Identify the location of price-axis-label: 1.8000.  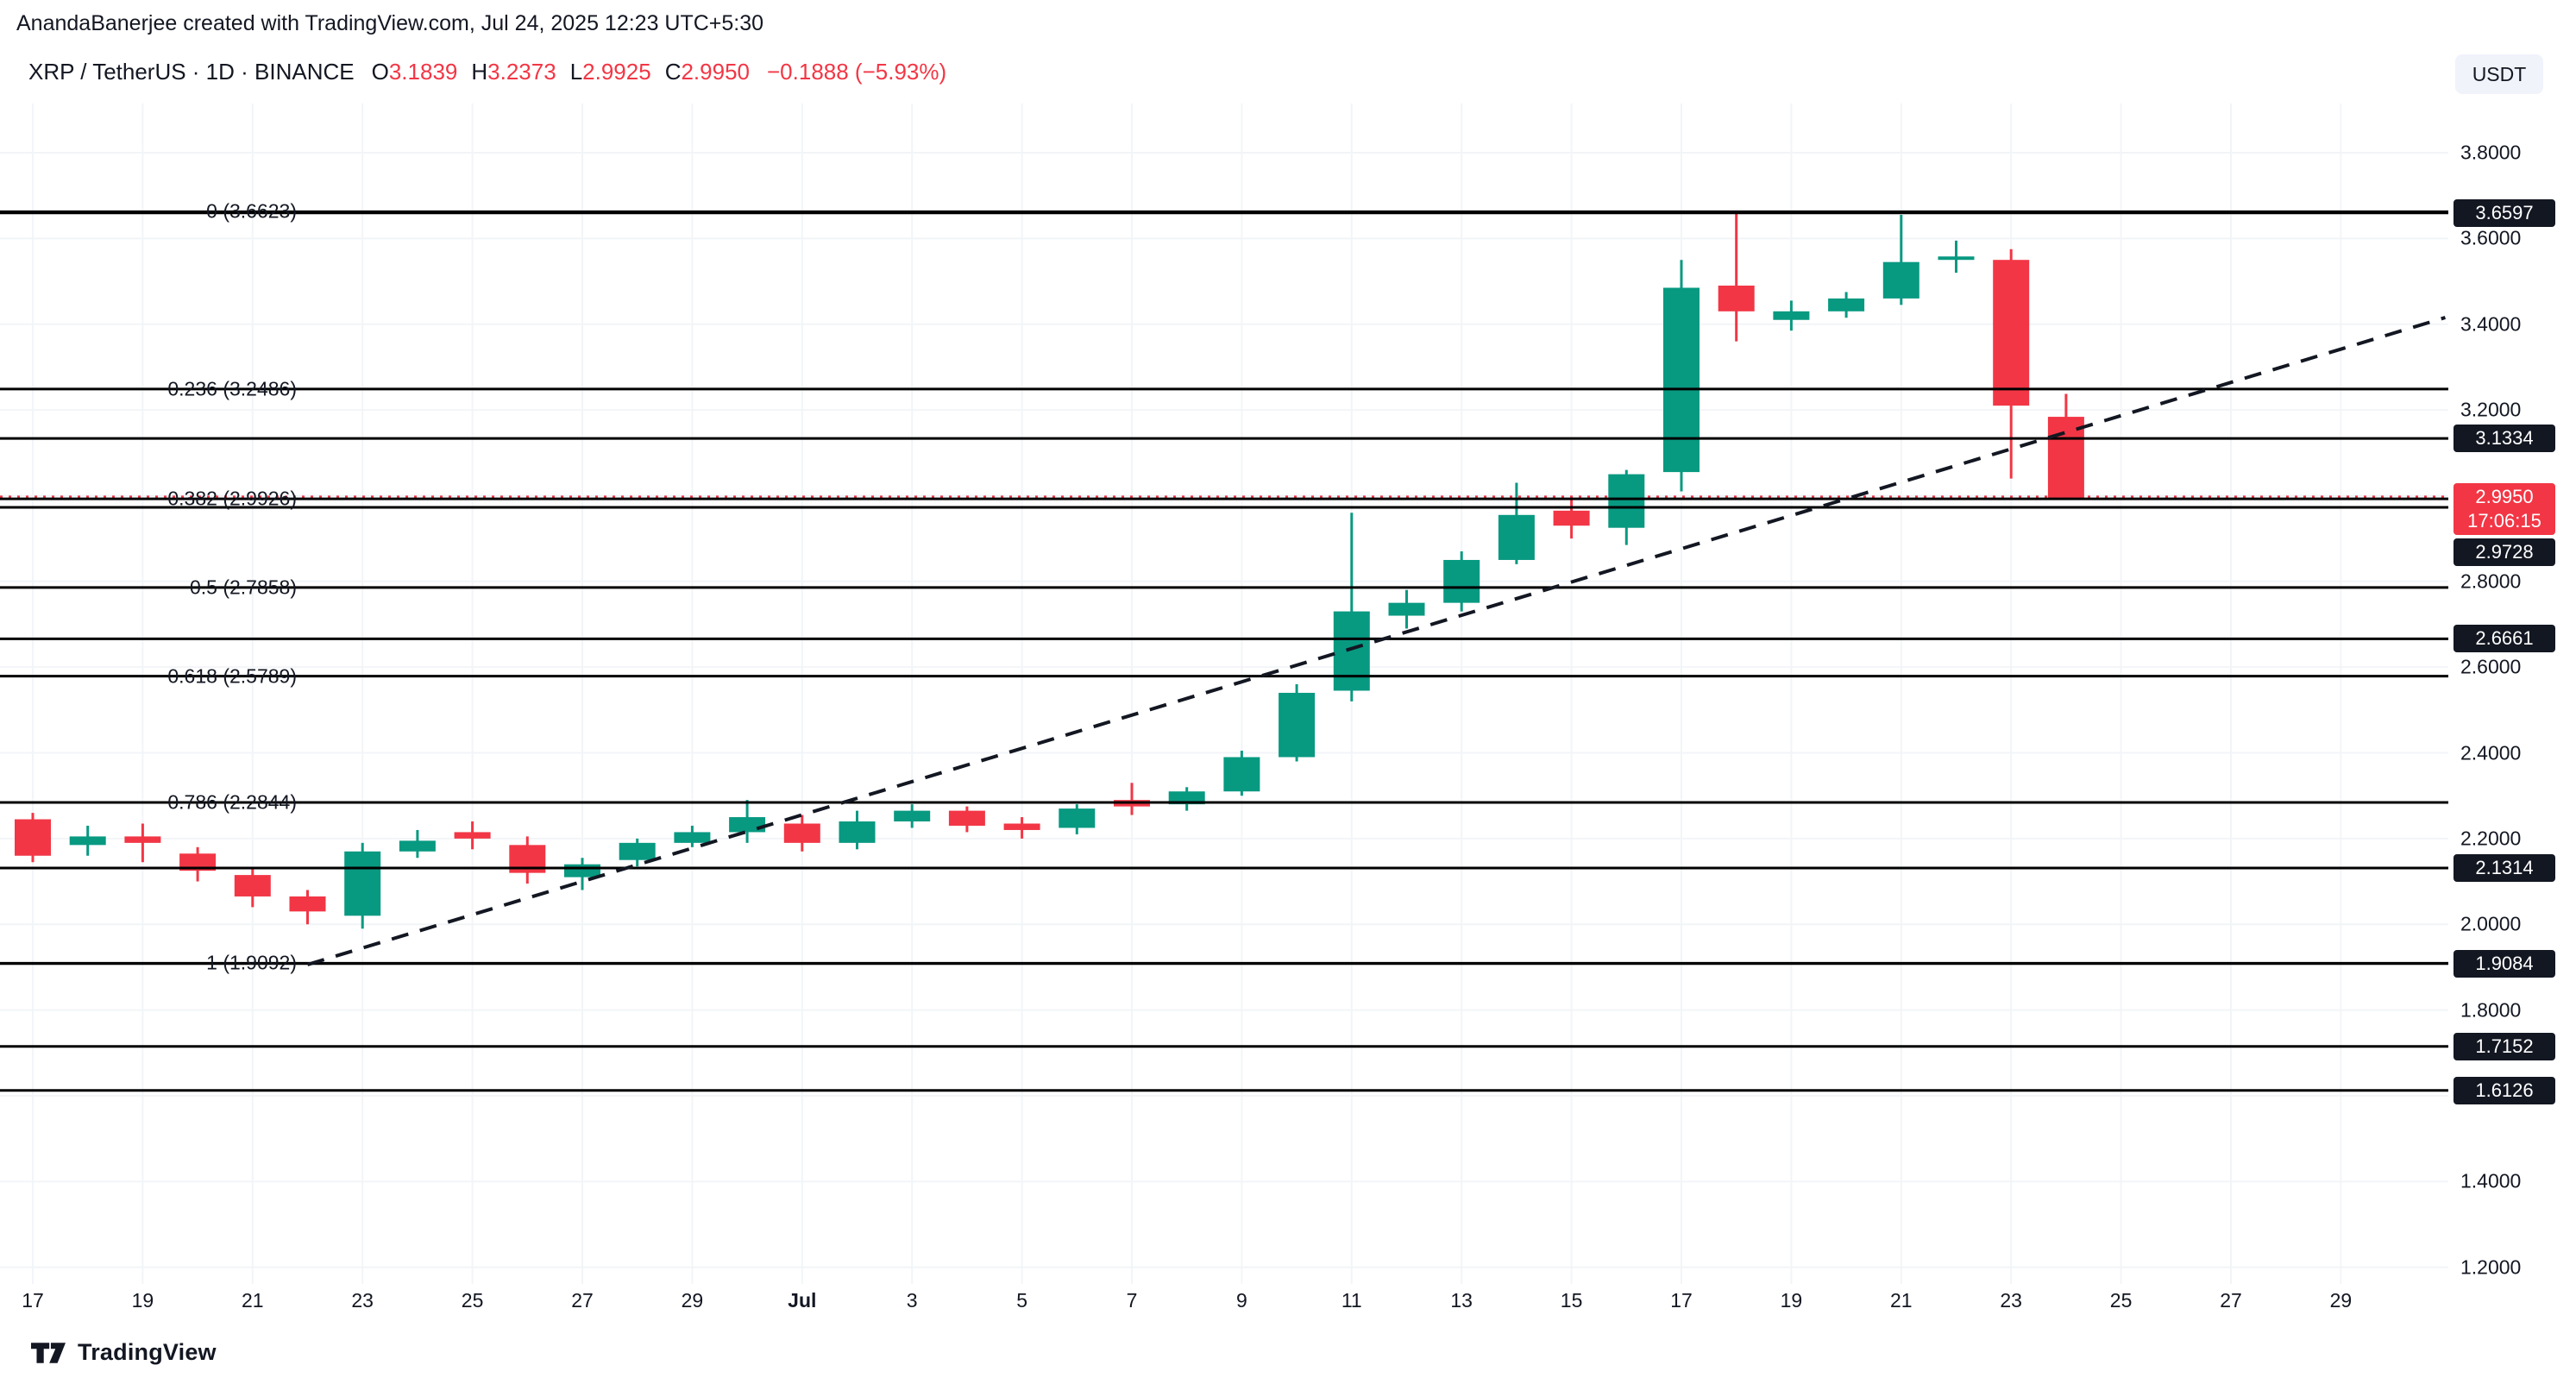
(2491, 1010).